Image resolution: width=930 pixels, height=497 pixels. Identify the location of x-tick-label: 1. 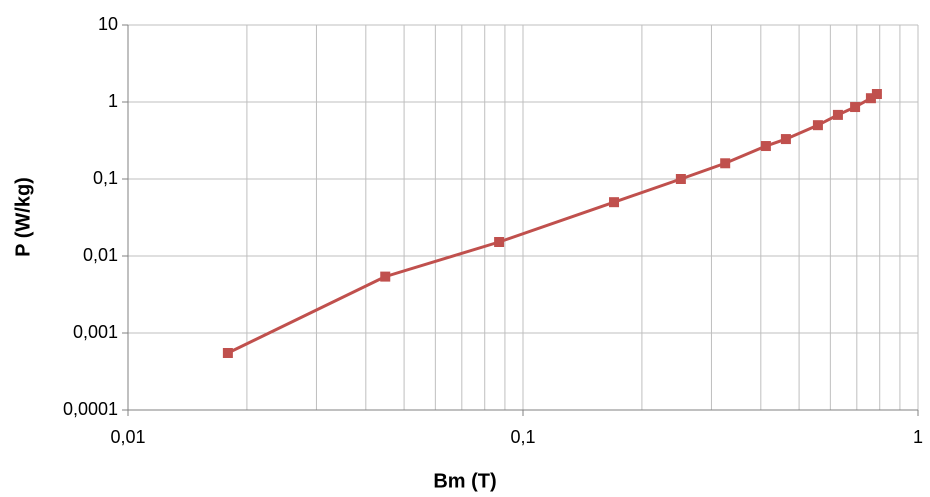
(918, 437).